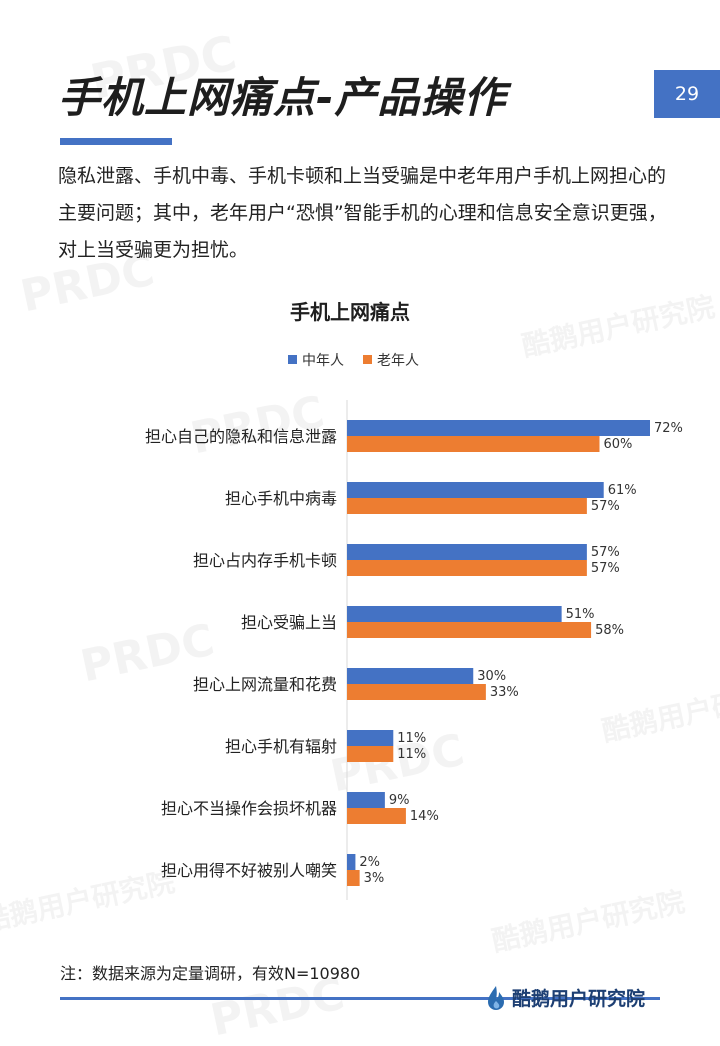  Describe the element at coordinates (282, 97) in the screenshot. I see `page-title: 手机上网痛点-产品操作` at that location.